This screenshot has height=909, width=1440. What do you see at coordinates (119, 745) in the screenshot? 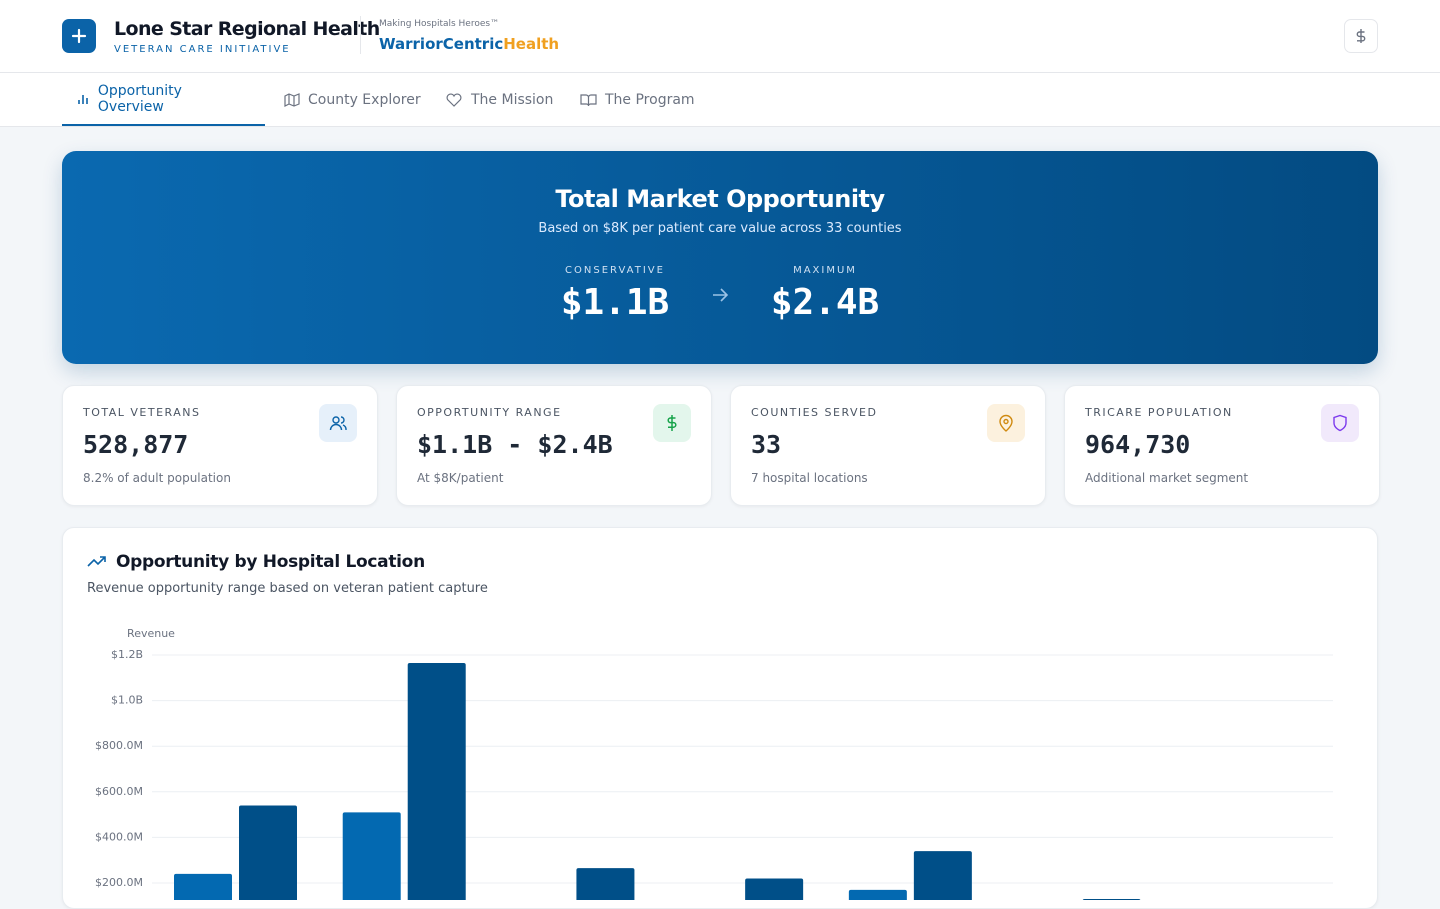
I see `y-tick-label: $800.0M` at bounding box center [119, 745].